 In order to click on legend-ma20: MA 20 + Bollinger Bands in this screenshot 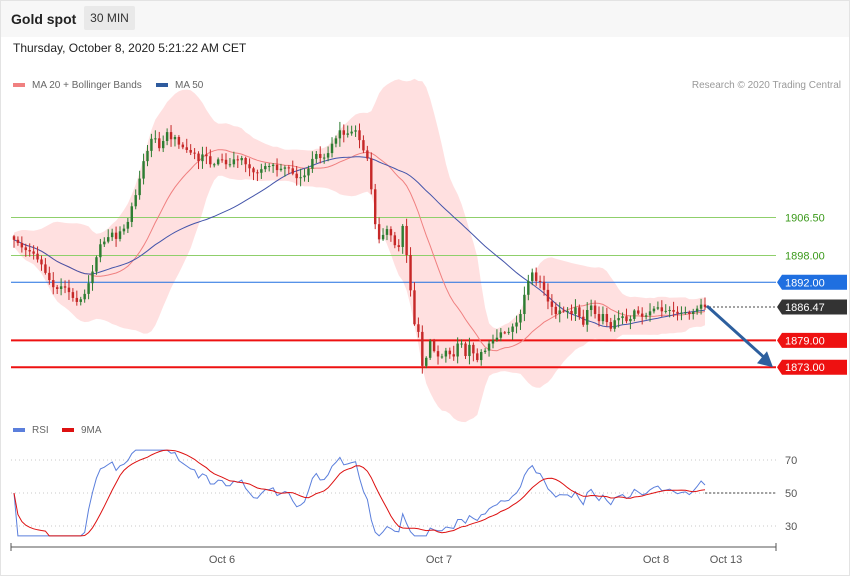, I will do `click(77, 85)`.